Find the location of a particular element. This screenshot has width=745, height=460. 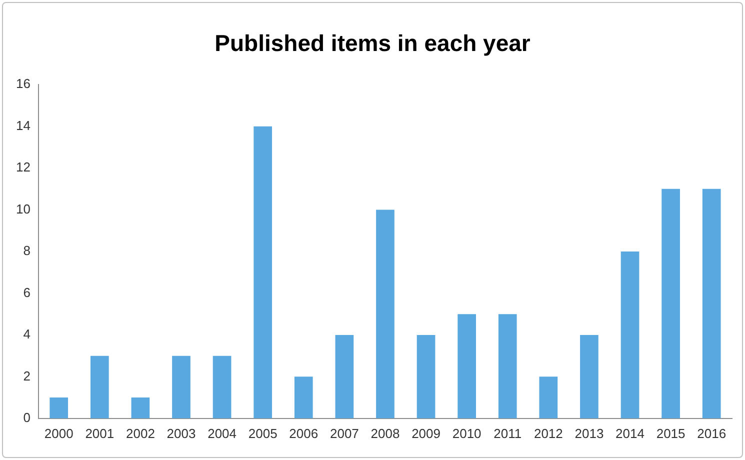

x-tick-label: 2000 is located at coordinates (59, 433).